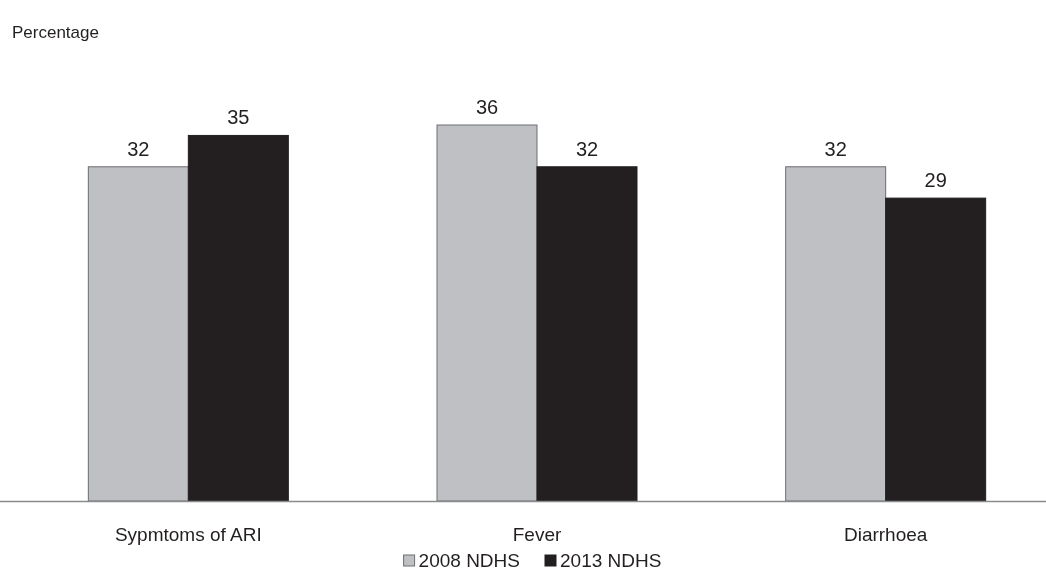  Describe the element at coordinates (469, 560) in the screenshot. I see `legend-label: 2008 NDHS` at that location.